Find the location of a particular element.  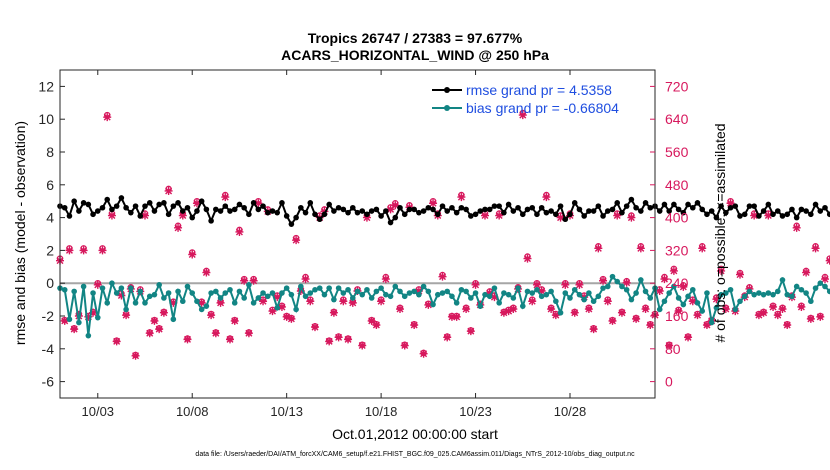

legend-marker-bias is located at coordinates (447, 108).